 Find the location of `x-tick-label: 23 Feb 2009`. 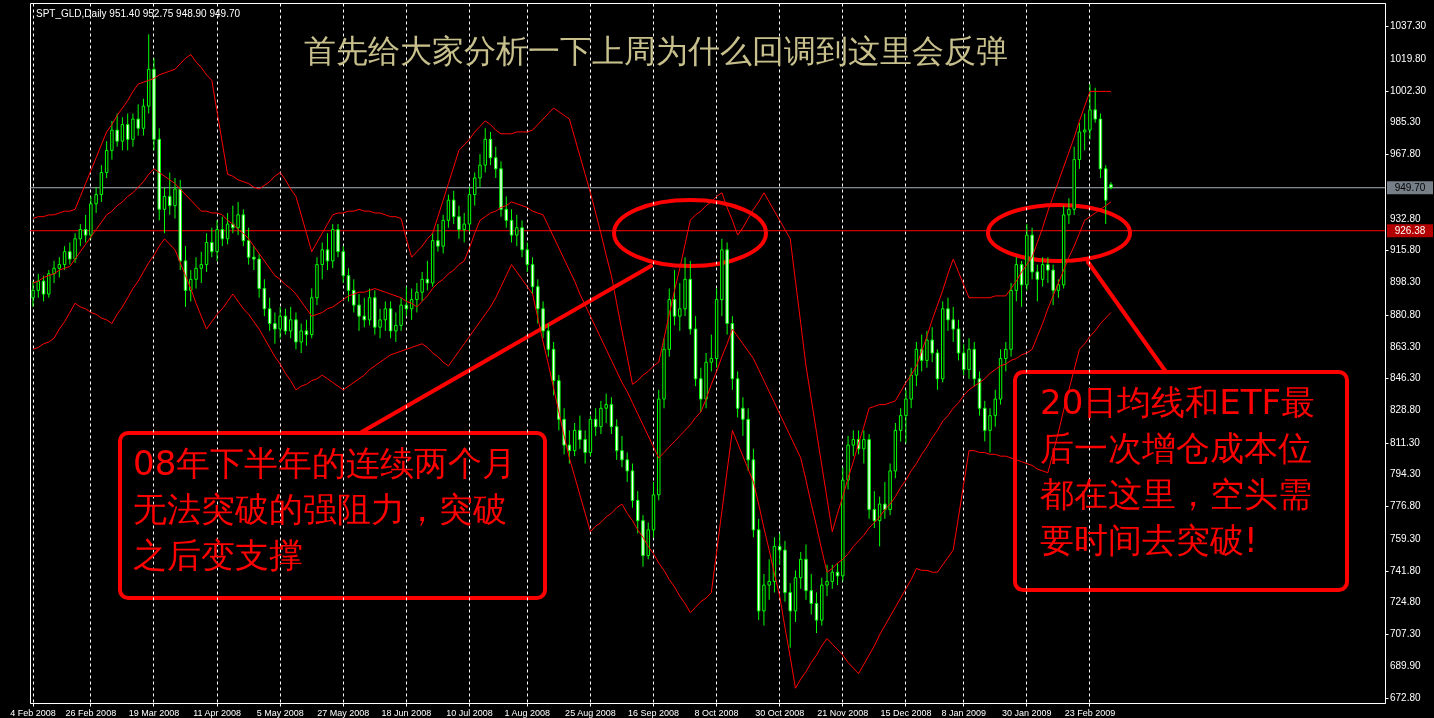

x-tick-label: 23 Feb 2009 is located at coordinates (1090, 712).